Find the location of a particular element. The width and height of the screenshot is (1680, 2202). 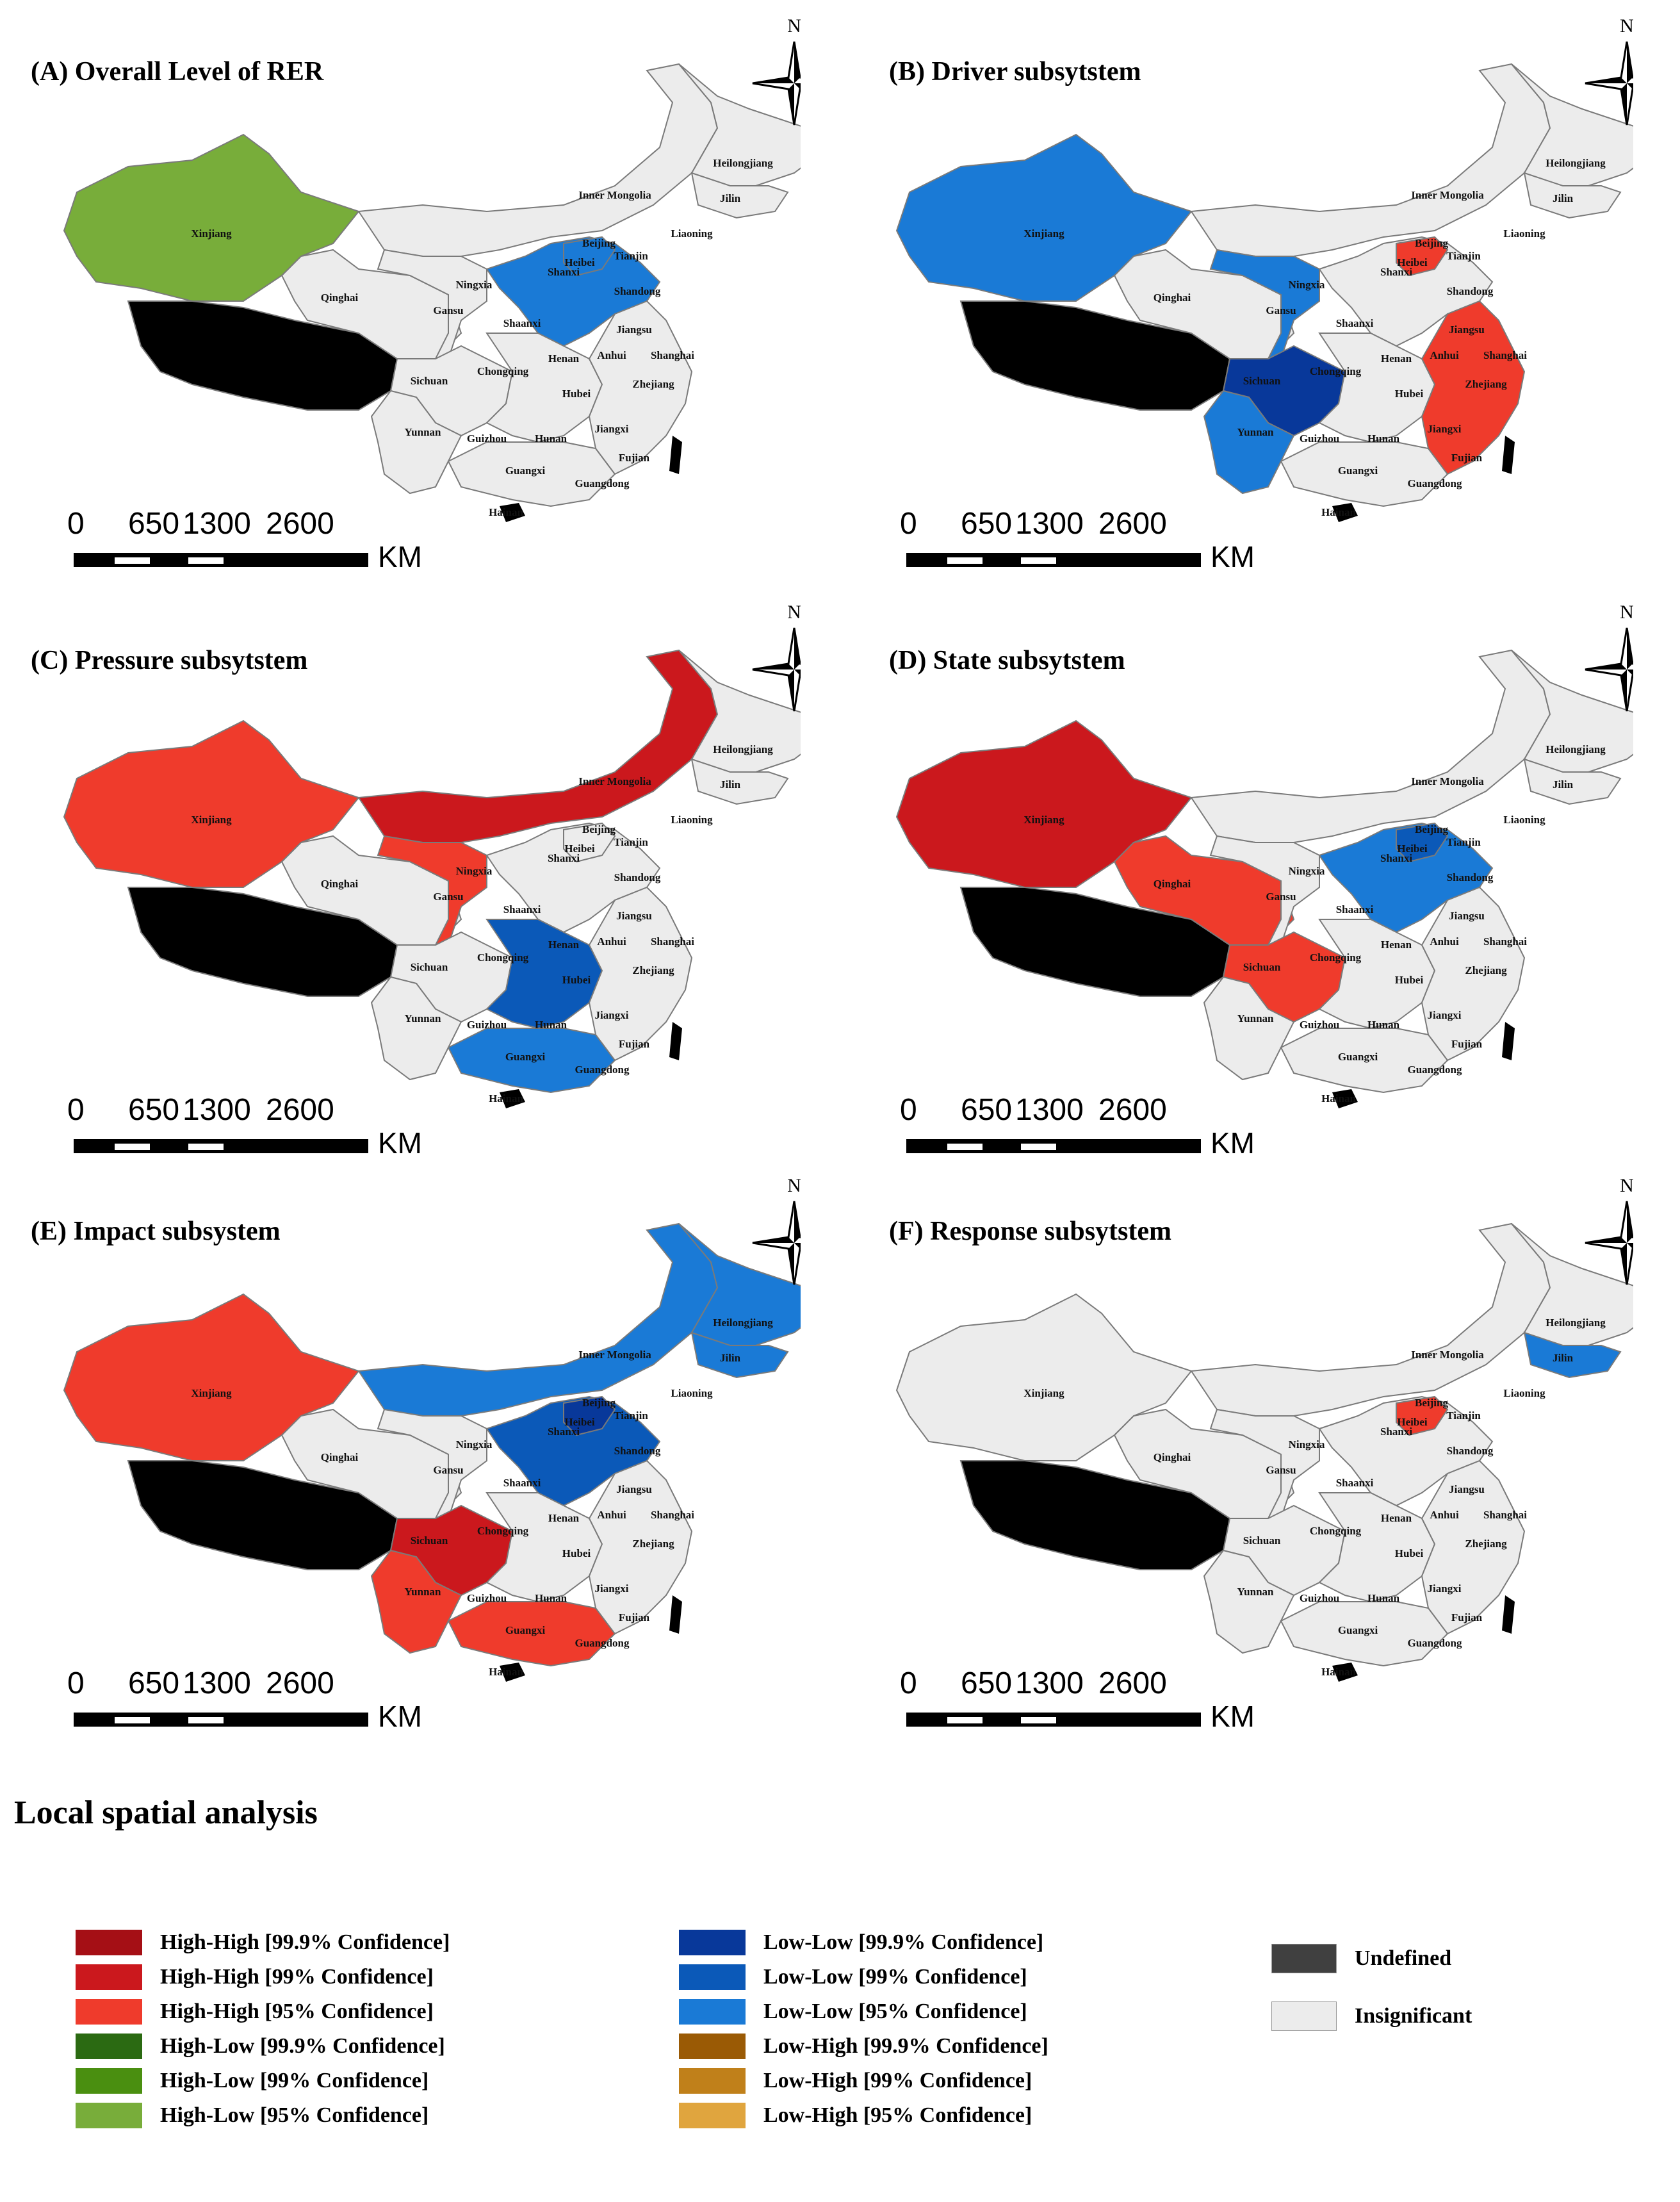

province-label: Beijing is located at coordinates (1431, 243).